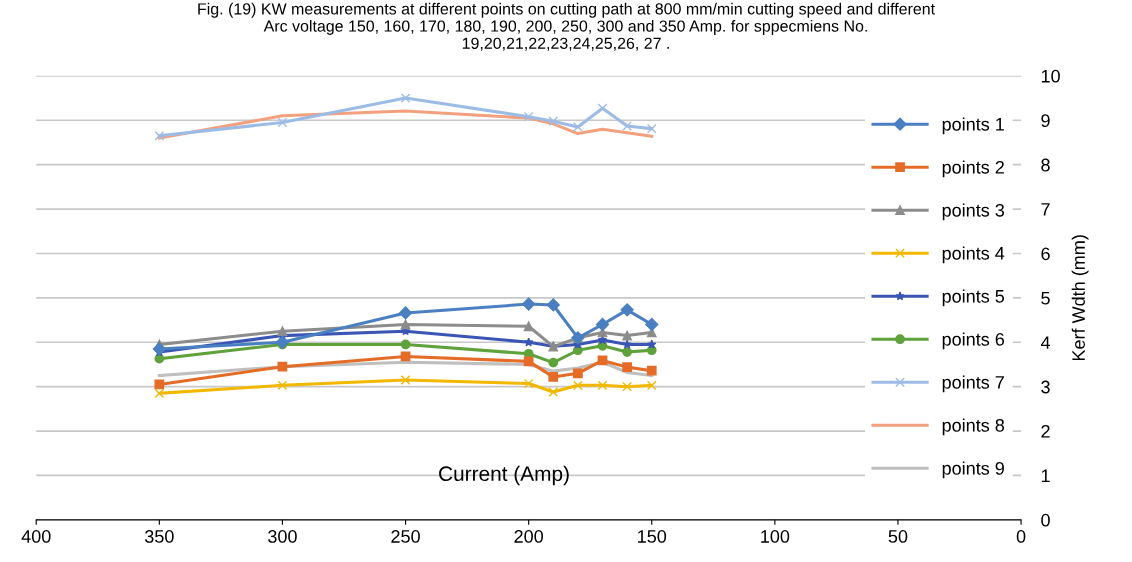 The image size is (1132, 562). Describe the element at coordinates (36, 536) in the screenshot. I see `x-tick-label: 400` at that location.